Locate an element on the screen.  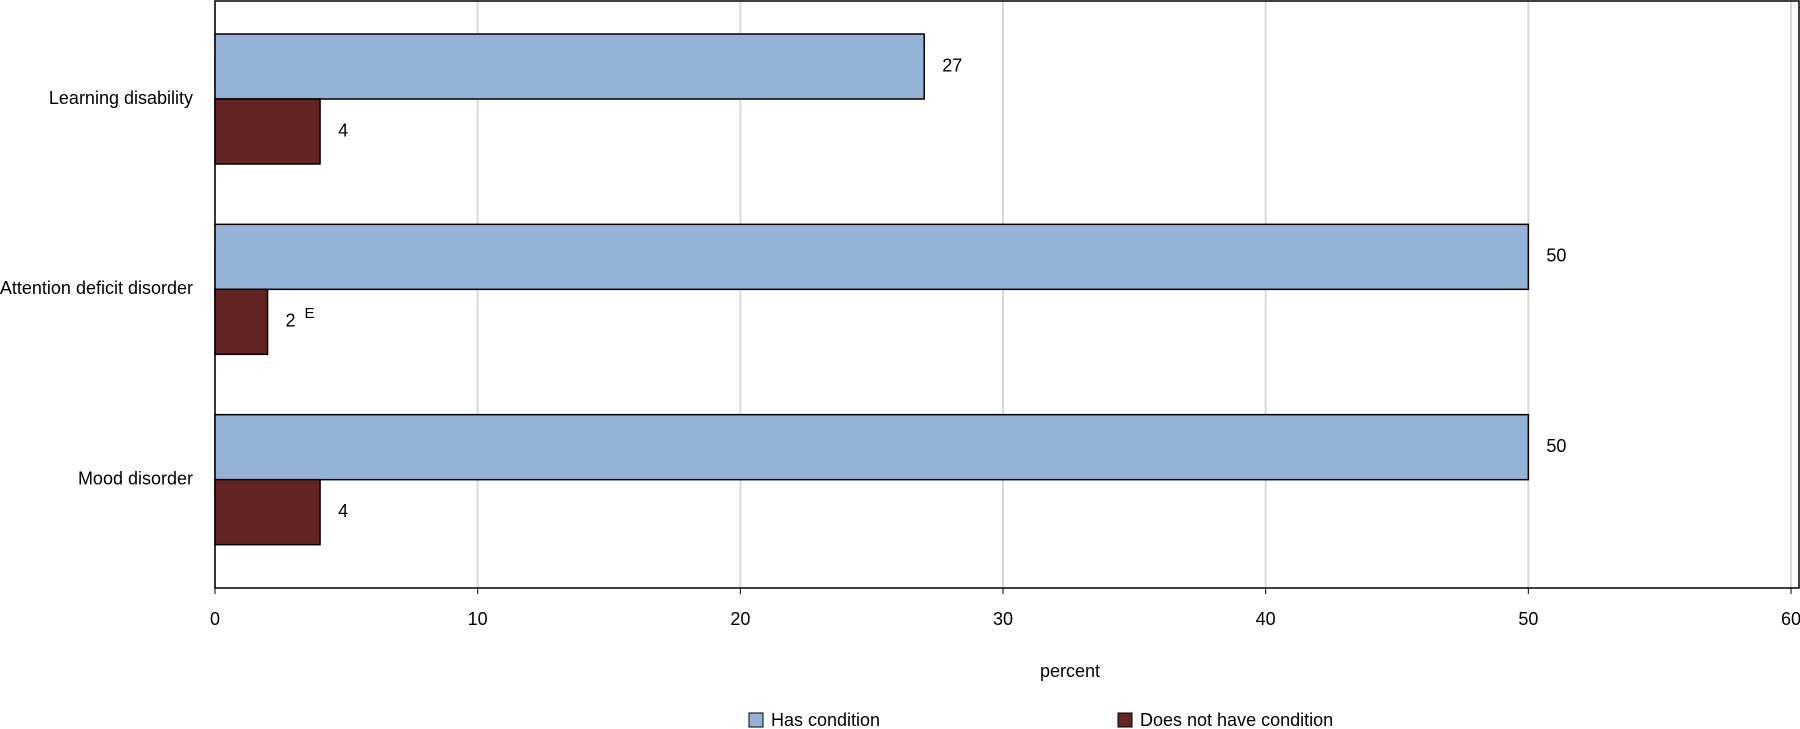
data-label: 27 is located at coordinates (952, 65).